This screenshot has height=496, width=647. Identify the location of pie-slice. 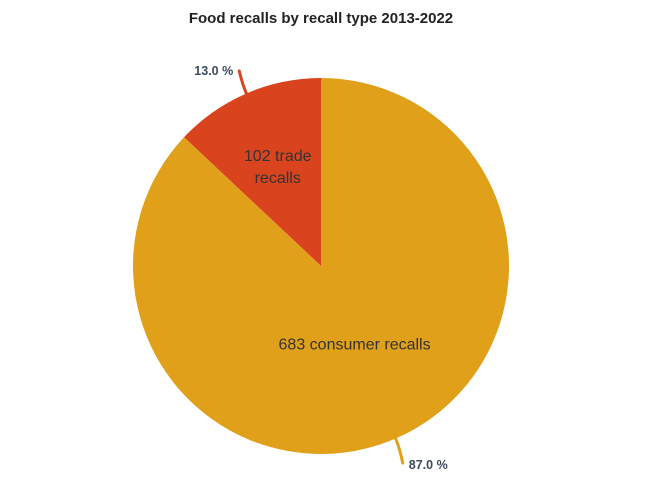
(252, 172).